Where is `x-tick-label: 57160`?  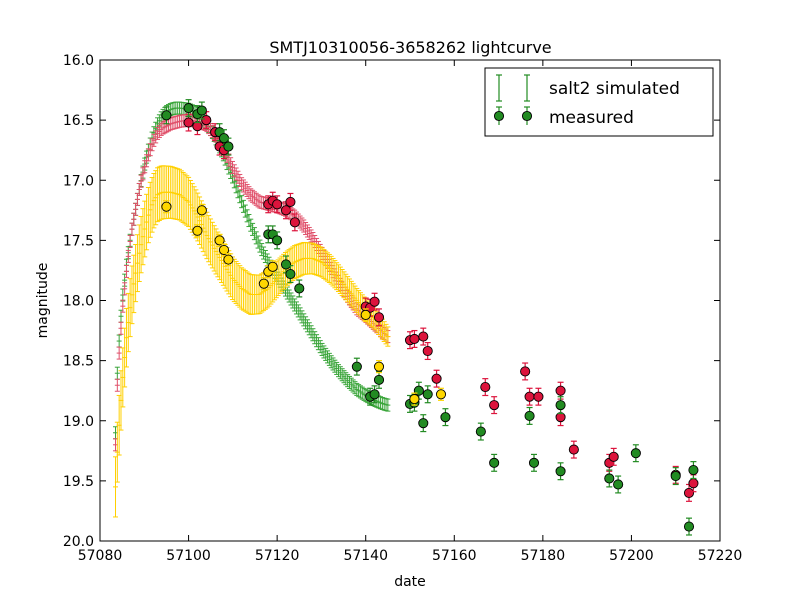 x-tick-label: 57160 is located at coordinates (454, 556).